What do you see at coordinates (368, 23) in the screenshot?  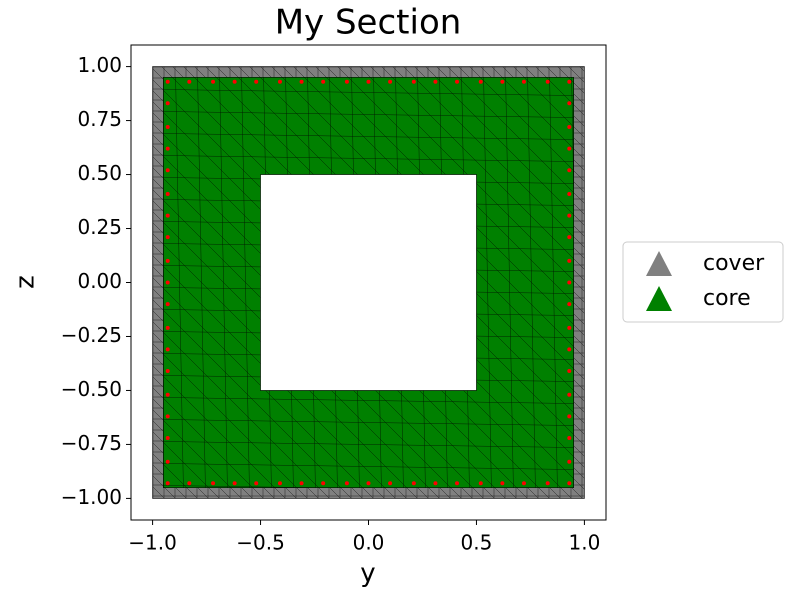 I see `chart-title: My Section` at bounding box center [368, 23].